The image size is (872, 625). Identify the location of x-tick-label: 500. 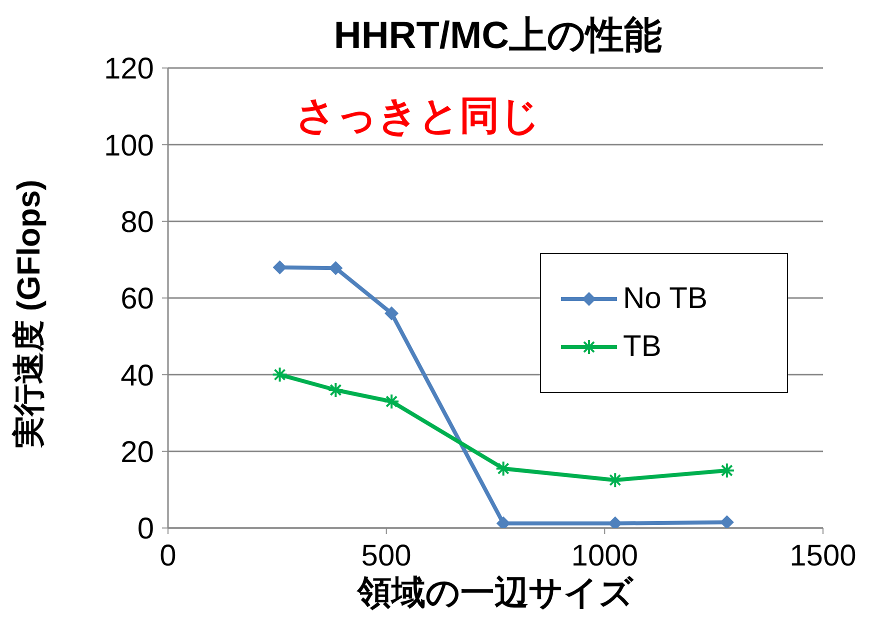
(386, 555).